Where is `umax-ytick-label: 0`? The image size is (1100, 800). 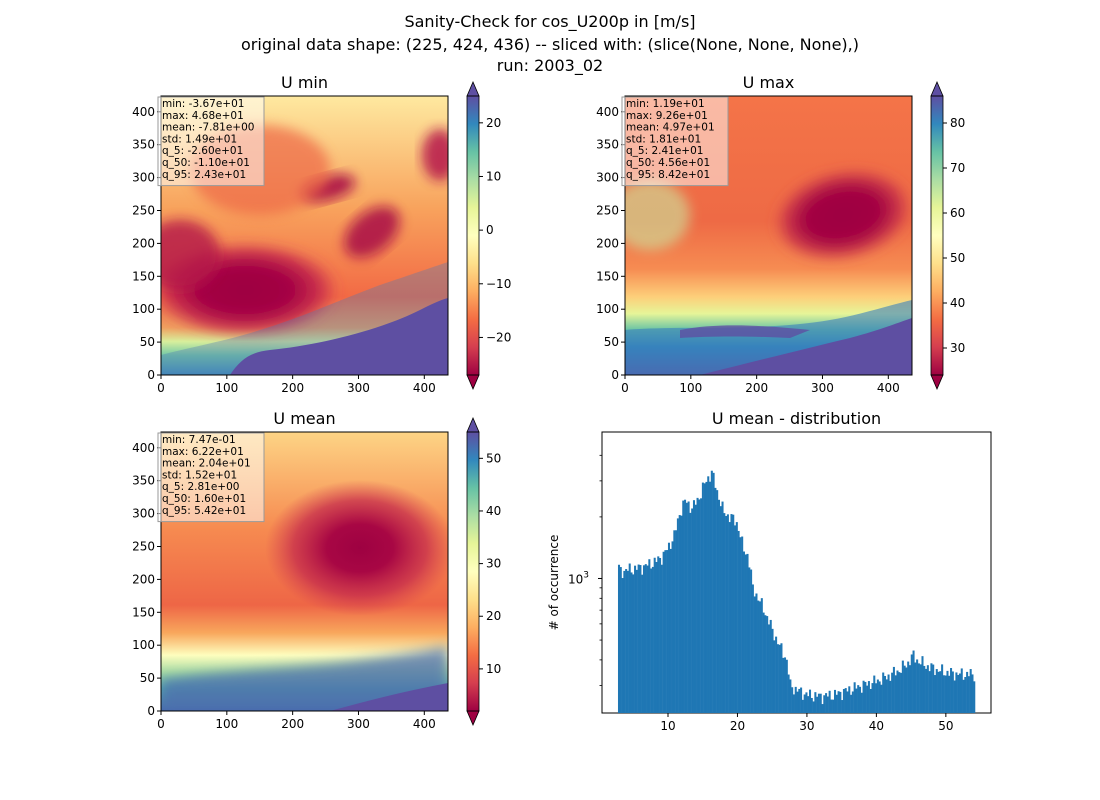 umax-ytick-label: 0 is located at coordinates (615, 375).